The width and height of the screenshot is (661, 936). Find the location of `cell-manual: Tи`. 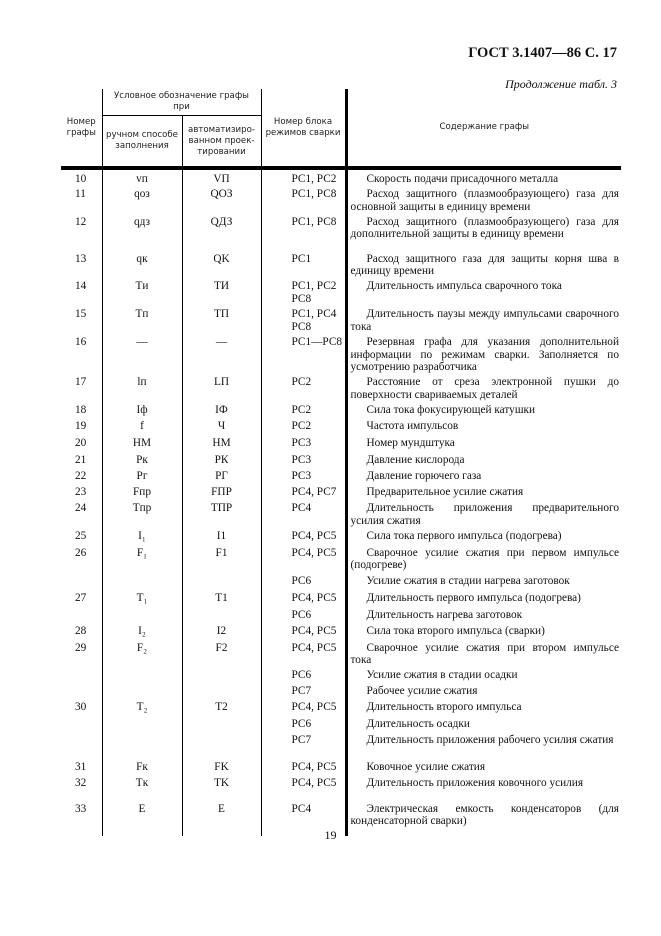

cell-manual: Tи is located at coordinates (141, 291).